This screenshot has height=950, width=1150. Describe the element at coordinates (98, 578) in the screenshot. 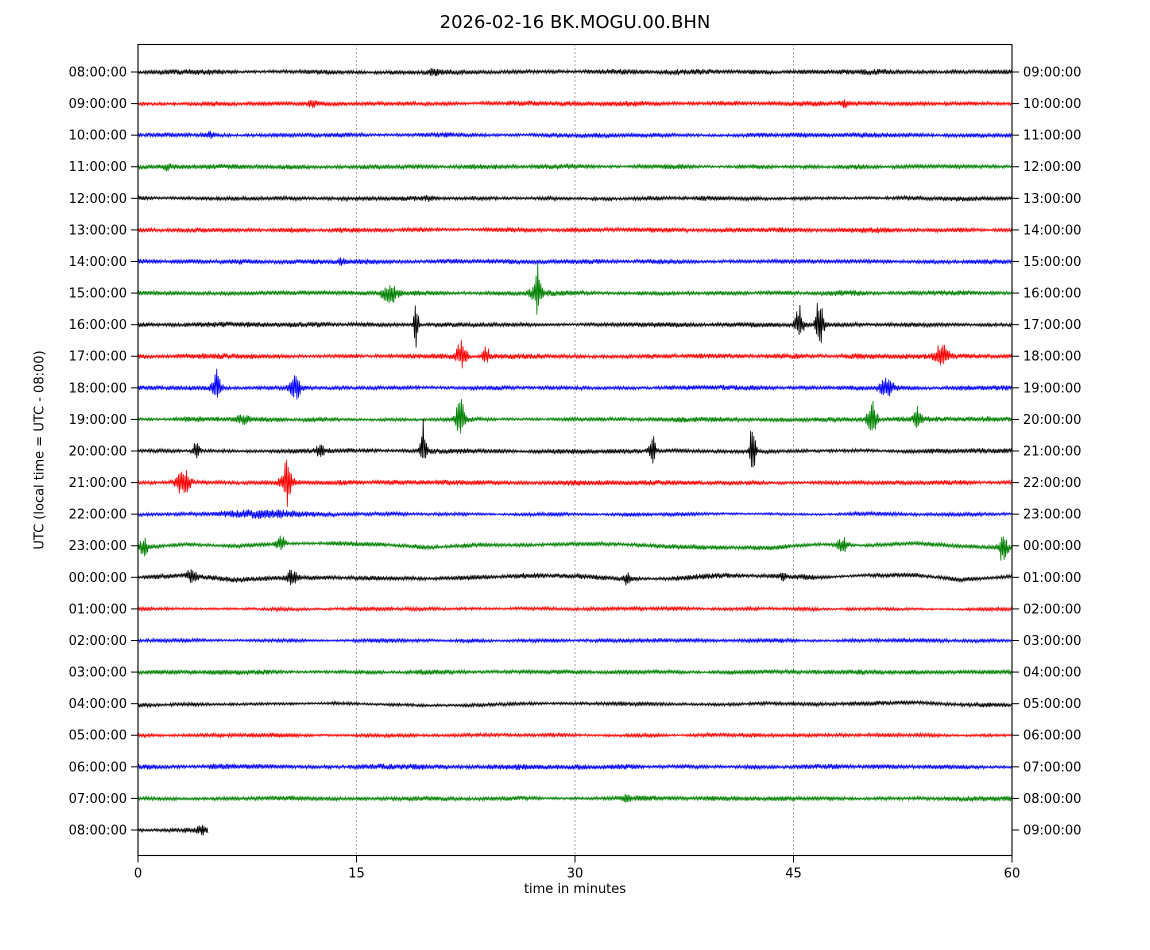

I see `y-tick-label-left: 00:00:00` at that location.